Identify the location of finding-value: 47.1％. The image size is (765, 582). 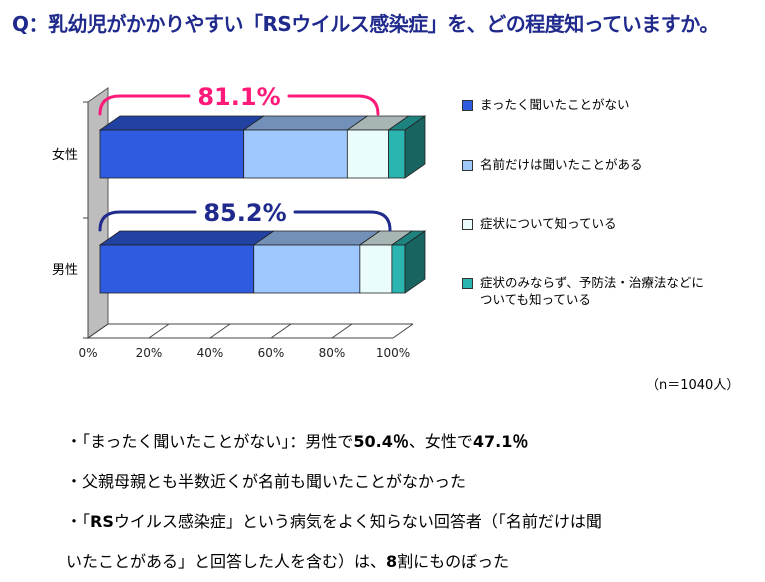
(500, 441).